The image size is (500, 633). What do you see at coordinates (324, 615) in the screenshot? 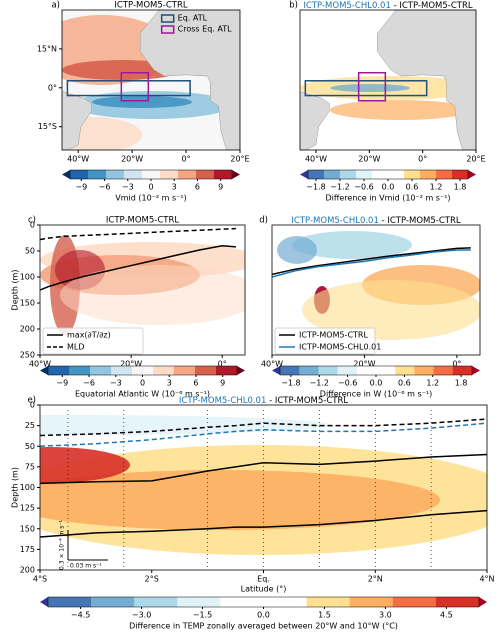
I see `colorbar-tick-label: 1.5` at bounding box center [324, 615].